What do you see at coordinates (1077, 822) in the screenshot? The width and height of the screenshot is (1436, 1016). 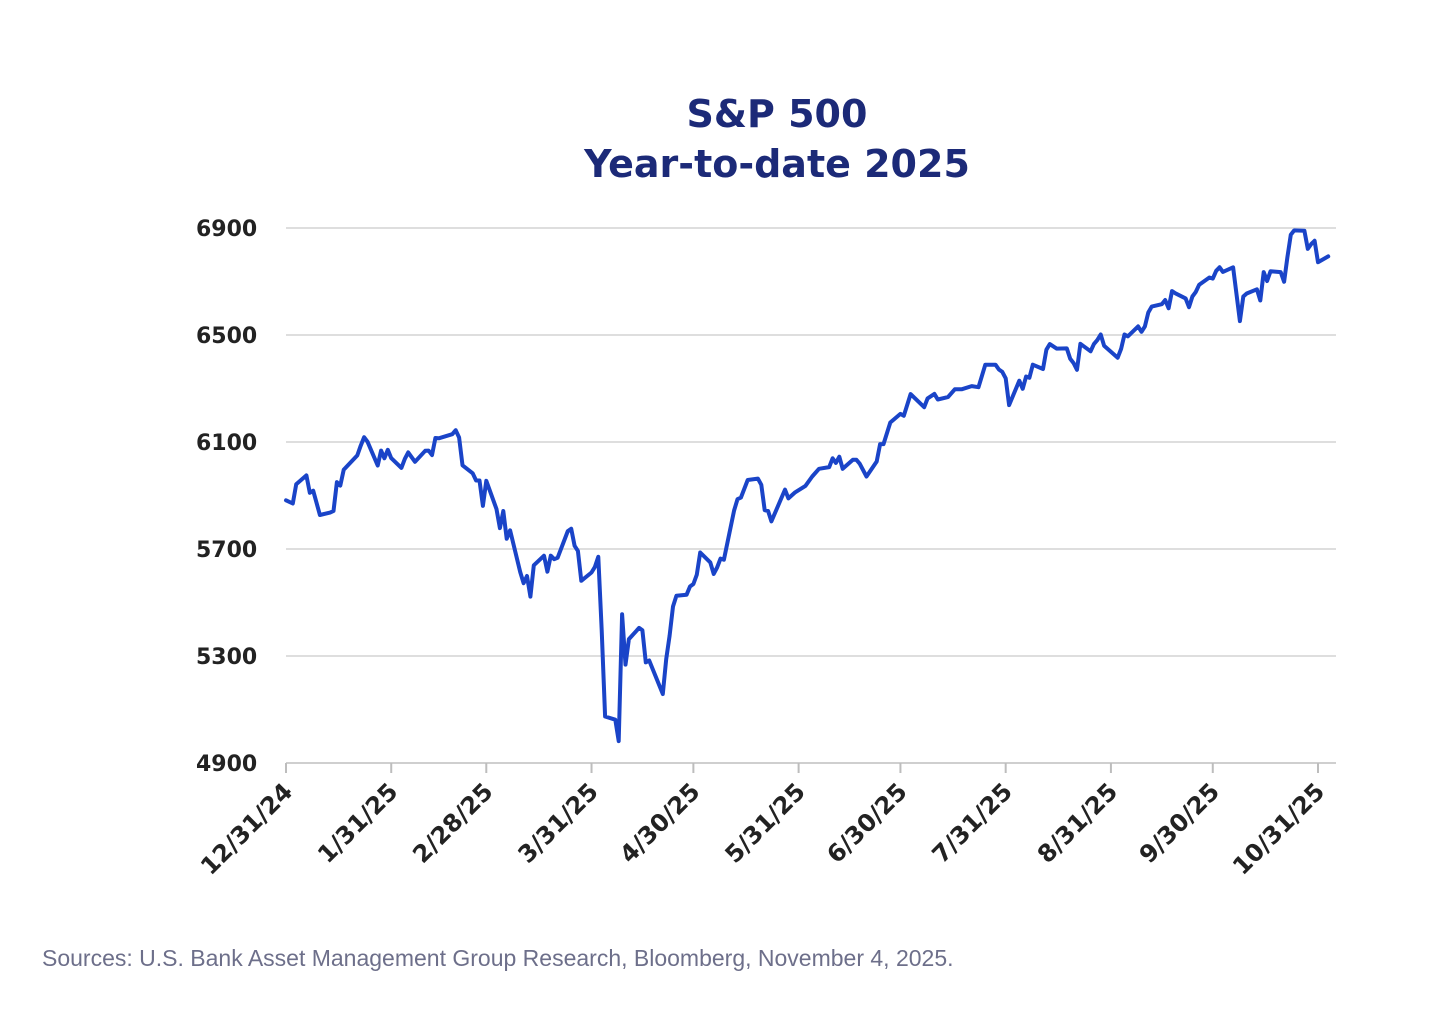 I see `x-tick-label: 8/31/25` at bounding box center [1077, 822].